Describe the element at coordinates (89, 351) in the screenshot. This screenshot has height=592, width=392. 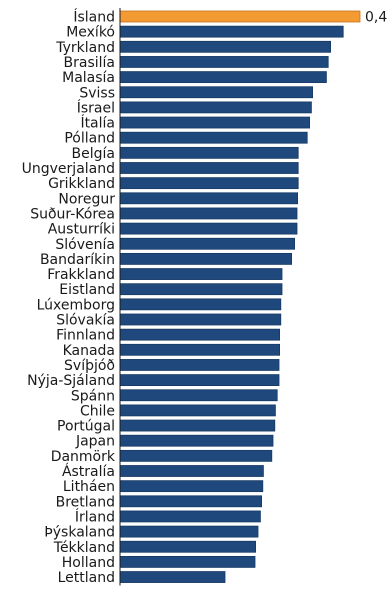
I see `category-label-22: Kanada` at that location.